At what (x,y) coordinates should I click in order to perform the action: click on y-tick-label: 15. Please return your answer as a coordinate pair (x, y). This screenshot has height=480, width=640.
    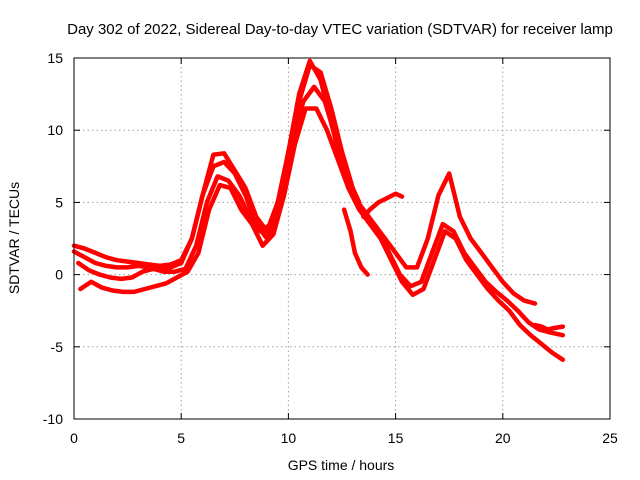
    Looking at the image, I should click on (55, 58).